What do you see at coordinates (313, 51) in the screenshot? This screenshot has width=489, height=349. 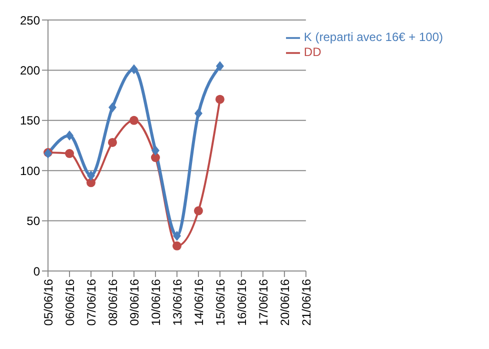 I see `legend-label: DD` at bounding box center [313, 51].